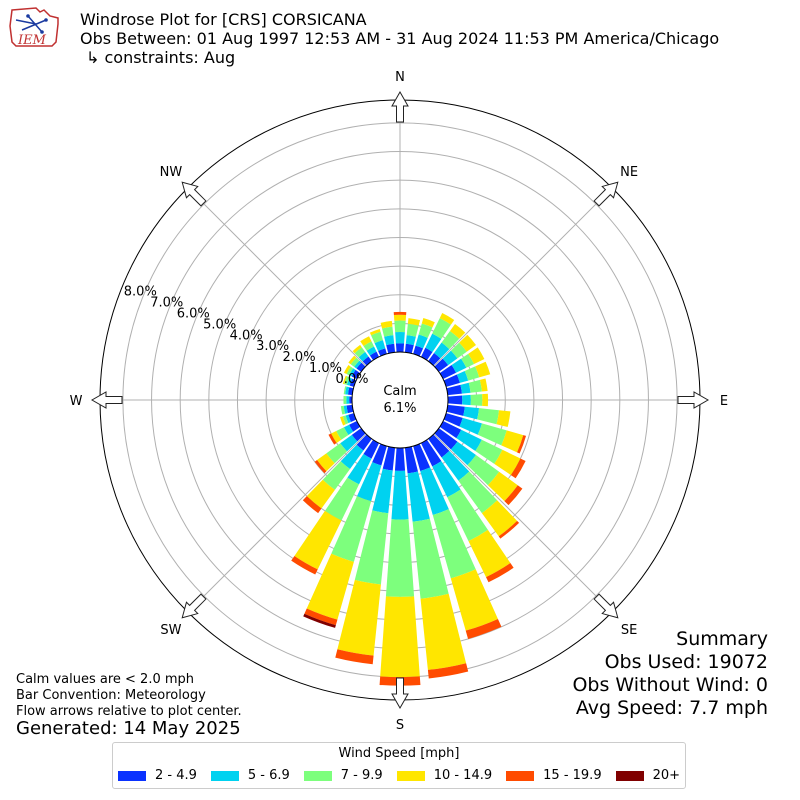 Image resolution: width=800 pixels, height=800 pixels. What do you see at coordinates (193, 313) in the screenshot?
I see `radial-tick-label: 6.0%` at bounding box center [193, 313].